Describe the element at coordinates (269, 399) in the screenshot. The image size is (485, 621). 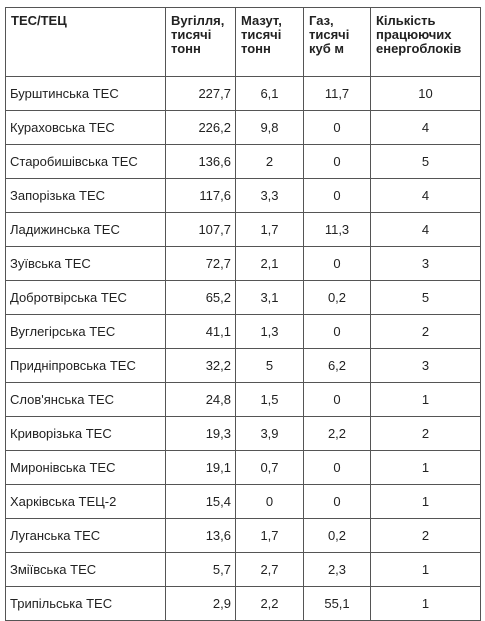
I see `fuel-oil-cell: 1,5` at that location.